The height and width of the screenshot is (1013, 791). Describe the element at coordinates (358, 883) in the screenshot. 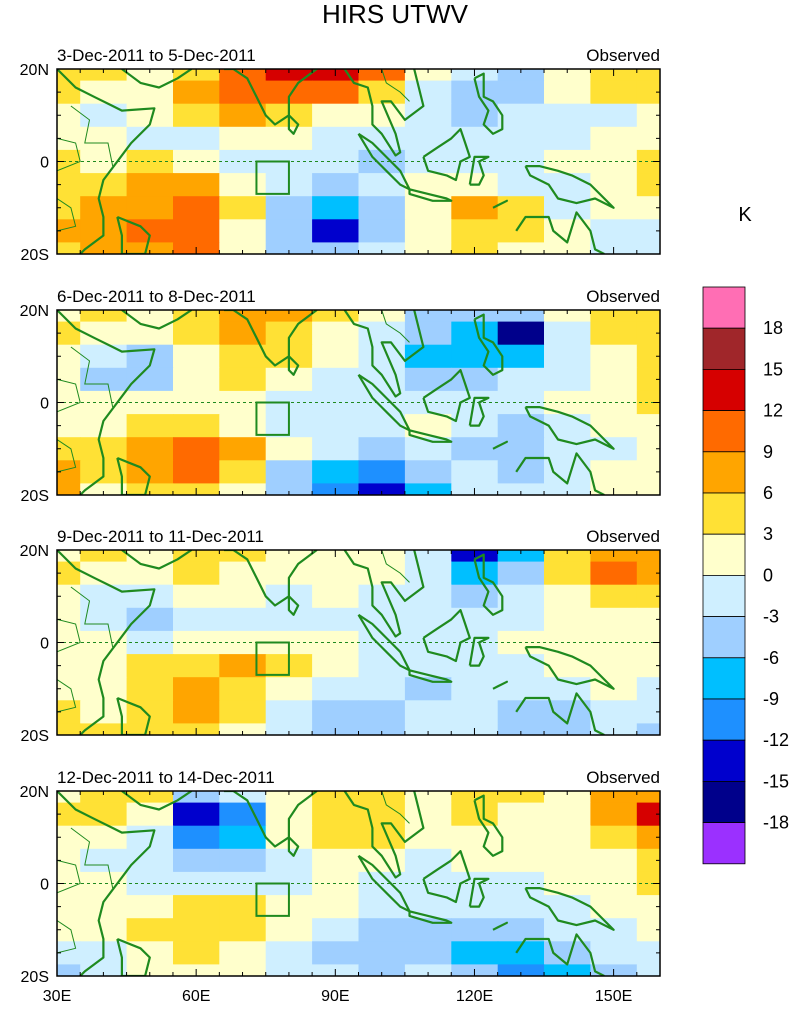

I see `panel-map` at that location.